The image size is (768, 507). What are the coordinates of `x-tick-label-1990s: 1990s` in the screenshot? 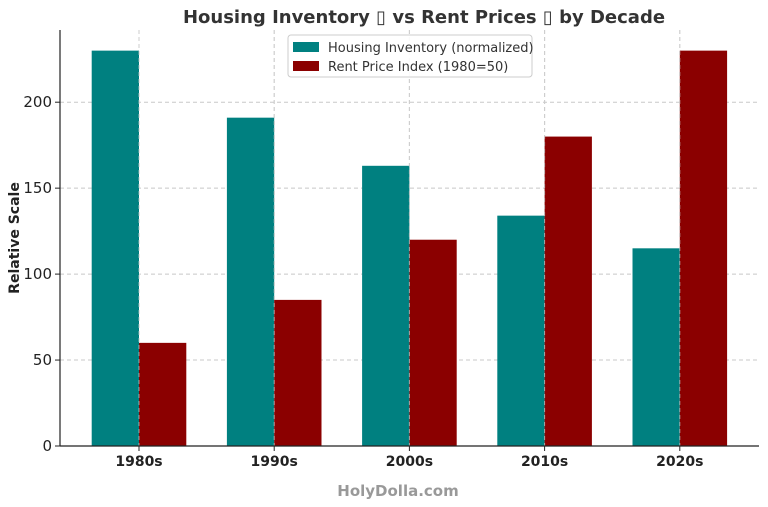 It's located at (274, 462).